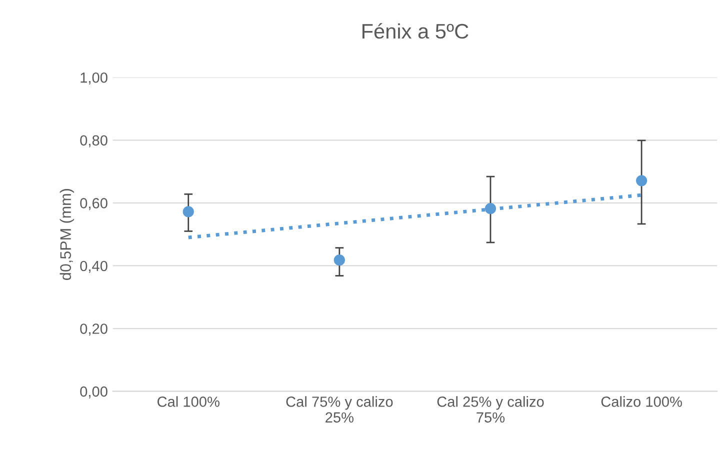 The image size is (728, 455). I want to click on y-tick-label: 0,80, so click(94, 141).